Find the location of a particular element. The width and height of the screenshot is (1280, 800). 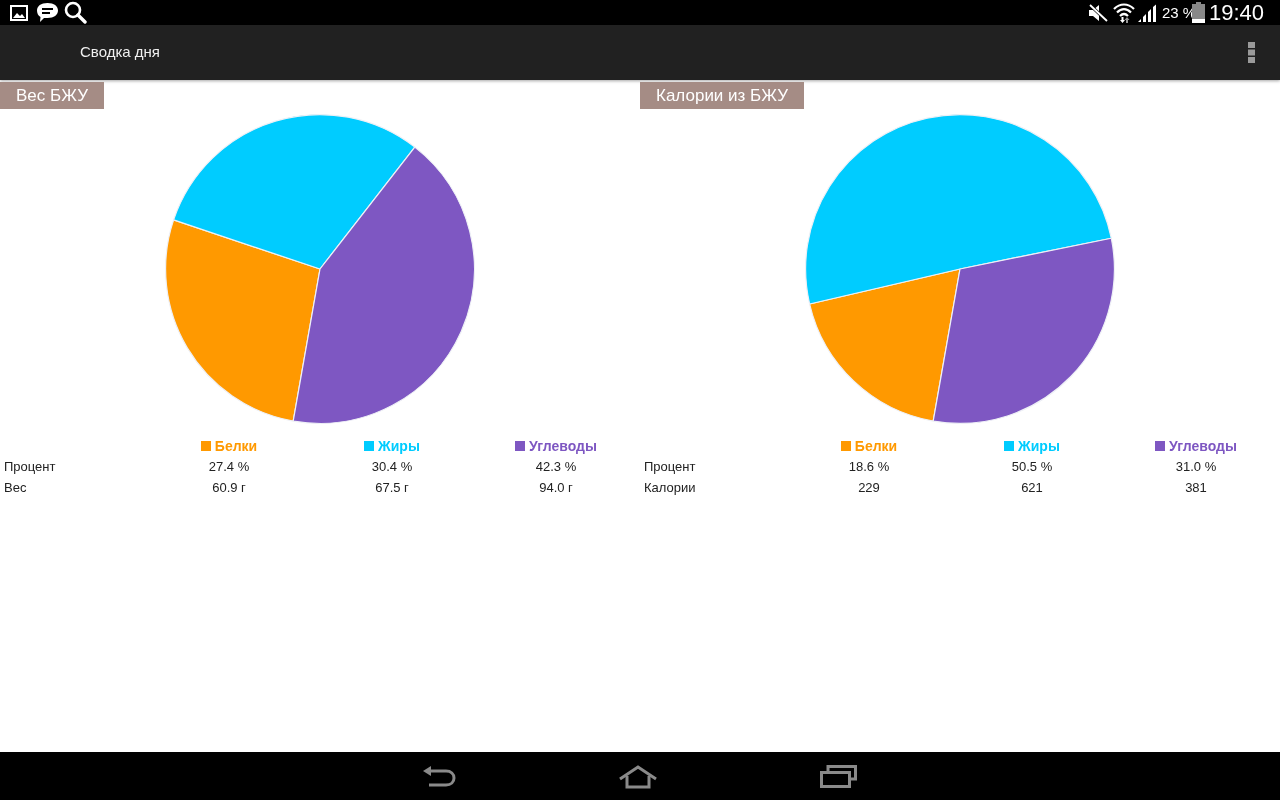

data-label: 18.6 % is located at coordinates (869, 466).